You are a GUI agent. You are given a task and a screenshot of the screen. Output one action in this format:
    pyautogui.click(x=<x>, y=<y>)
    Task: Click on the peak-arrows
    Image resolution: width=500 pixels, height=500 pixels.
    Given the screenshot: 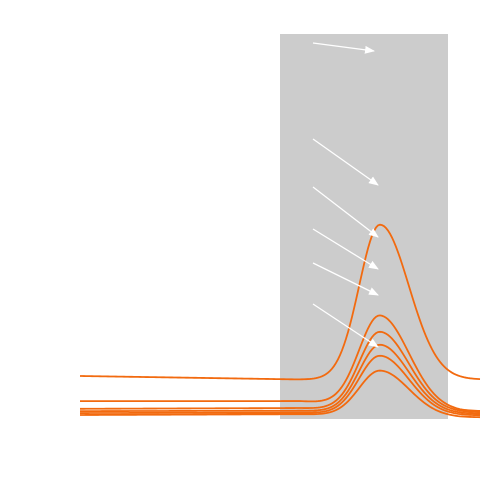 What is the action you would take?
    pyautogui.click(x=345, y=195)
    